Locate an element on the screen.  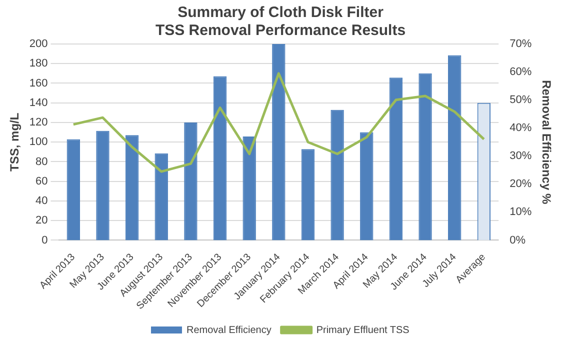
y2-tick-label: 40% is located at coordinates (521, 128).